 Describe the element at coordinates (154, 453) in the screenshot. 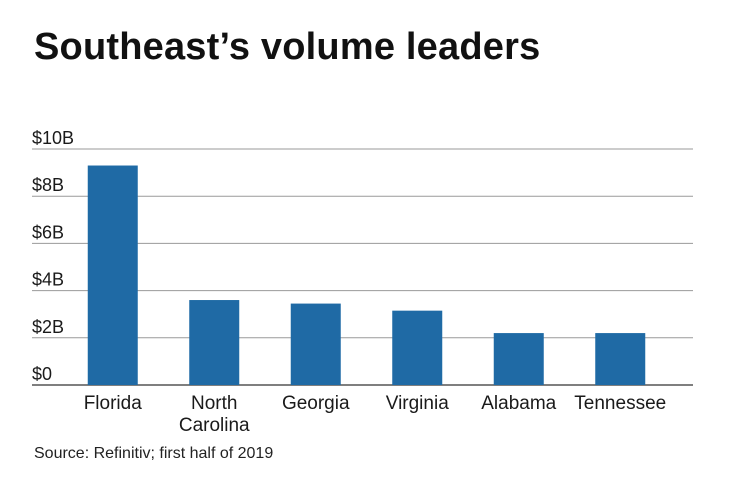

I see `source-note: Source: Refinitiv; first half of 2019` at that location.